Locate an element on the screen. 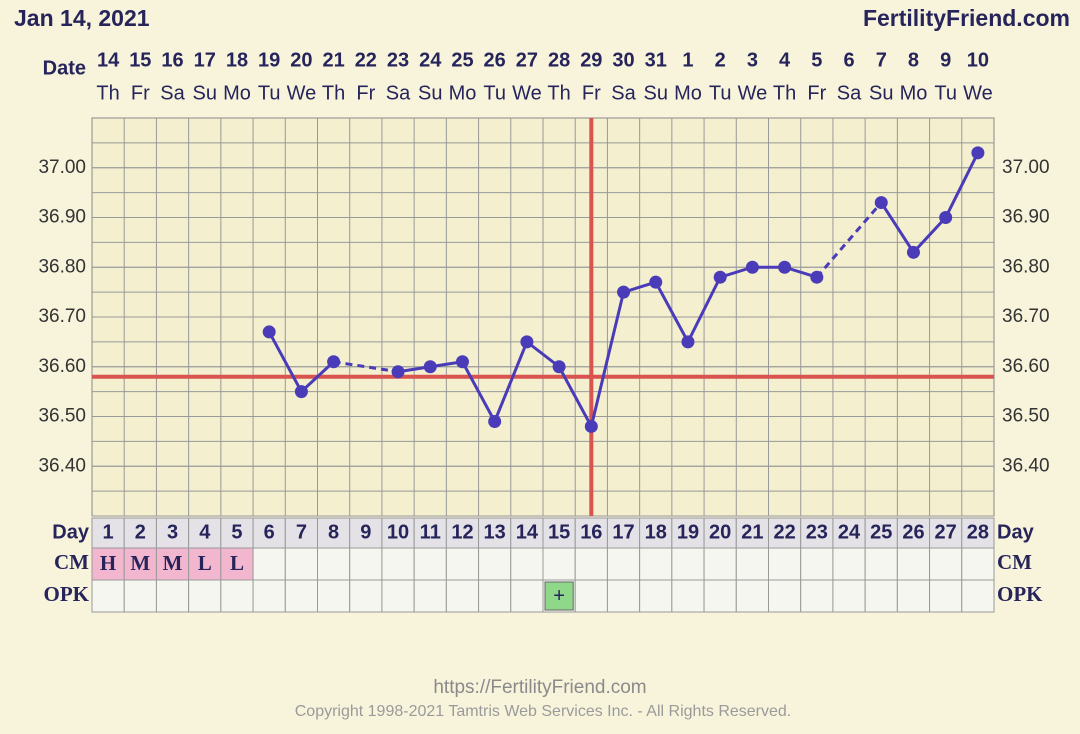  cm-row-label: CM is located at coordinates (1014, 562).